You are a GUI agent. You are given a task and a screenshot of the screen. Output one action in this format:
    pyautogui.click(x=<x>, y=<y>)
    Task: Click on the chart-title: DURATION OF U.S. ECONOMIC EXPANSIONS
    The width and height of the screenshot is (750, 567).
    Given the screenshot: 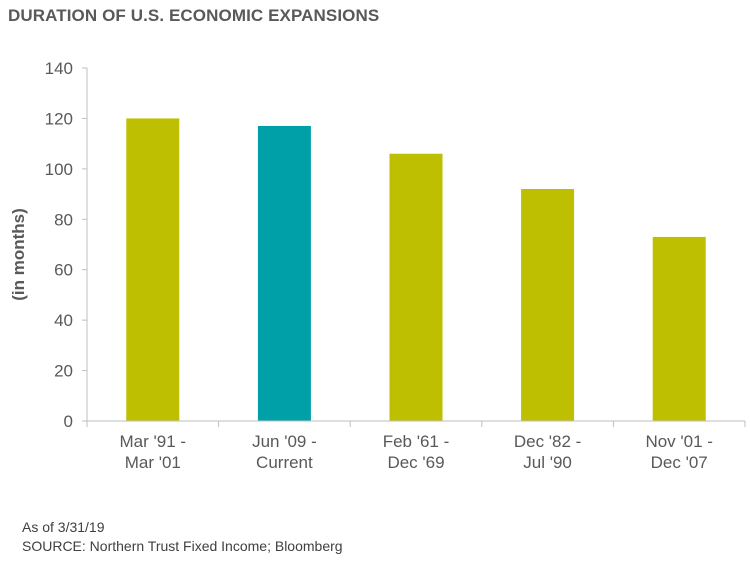 What is the action you would take?
    pyautogui.click(x=194, y=15)
    